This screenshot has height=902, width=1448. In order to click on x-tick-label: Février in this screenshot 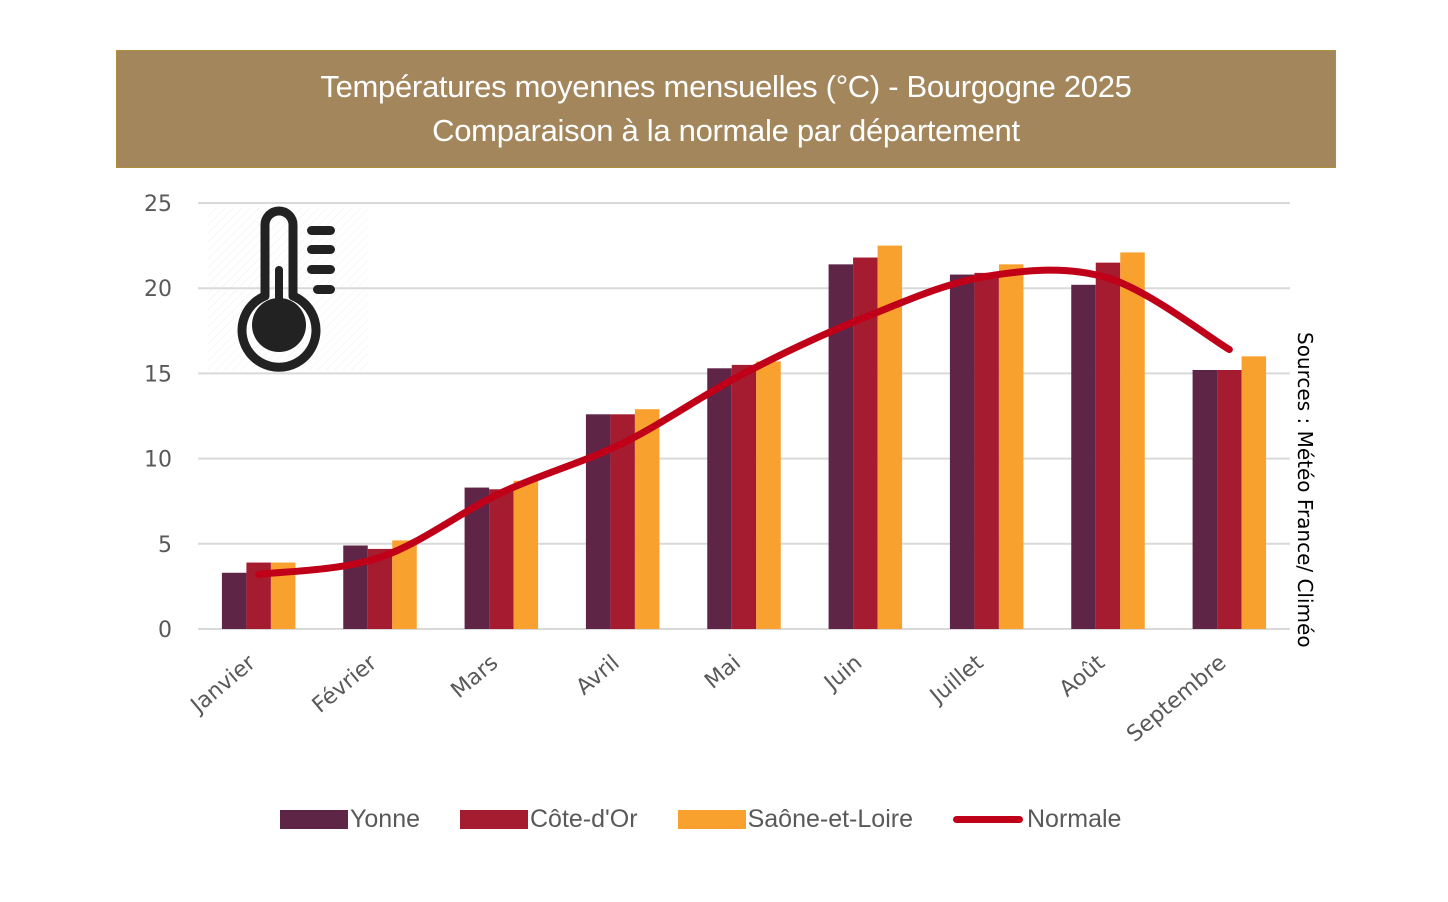, I will do `click(345, 684)`.